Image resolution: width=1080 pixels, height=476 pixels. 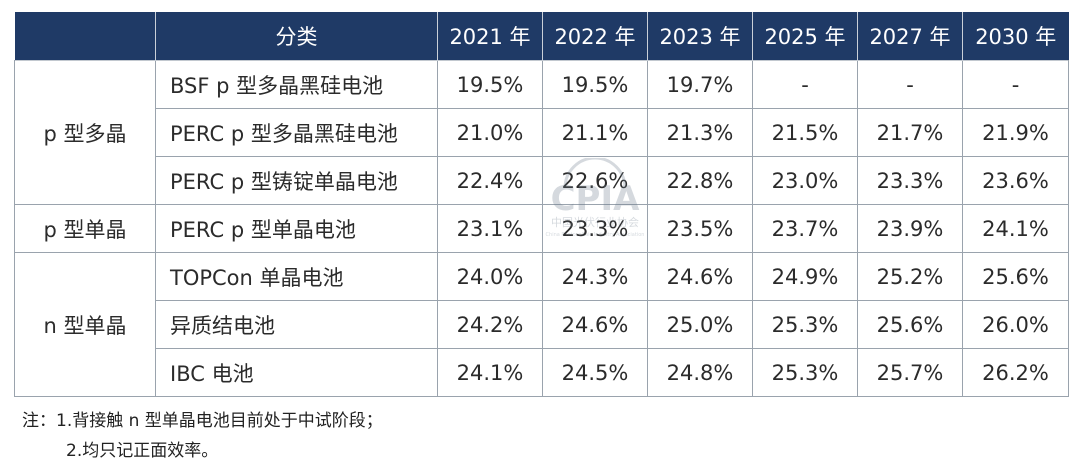 What do you see at coordinates (1015, 324) in the screenshot?
I see `cell-efficiency-value: 26.0%` at bounding box center [1015, 324].